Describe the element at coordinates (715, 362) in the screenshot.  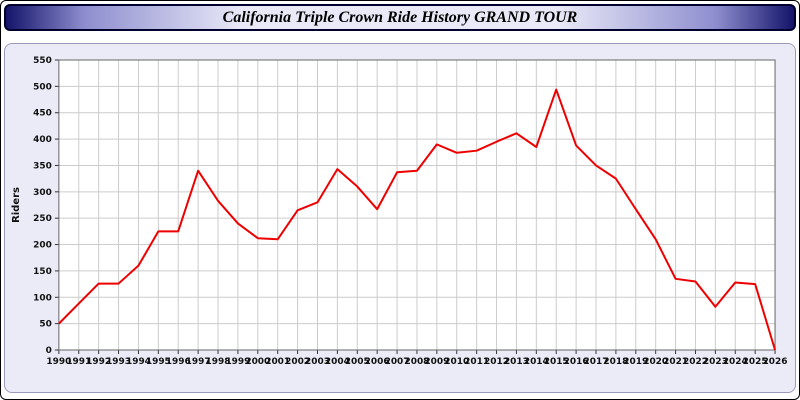
I see `svg-text: 2023` at that location.